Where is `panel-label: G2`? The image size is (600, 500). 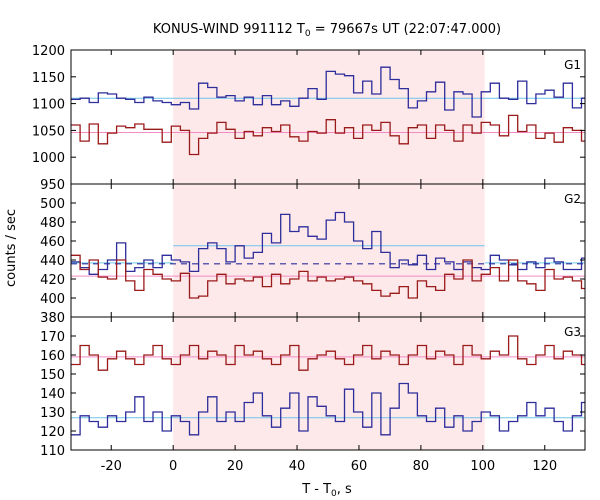
panel-label: G2 is located at coordinates (572, 199).